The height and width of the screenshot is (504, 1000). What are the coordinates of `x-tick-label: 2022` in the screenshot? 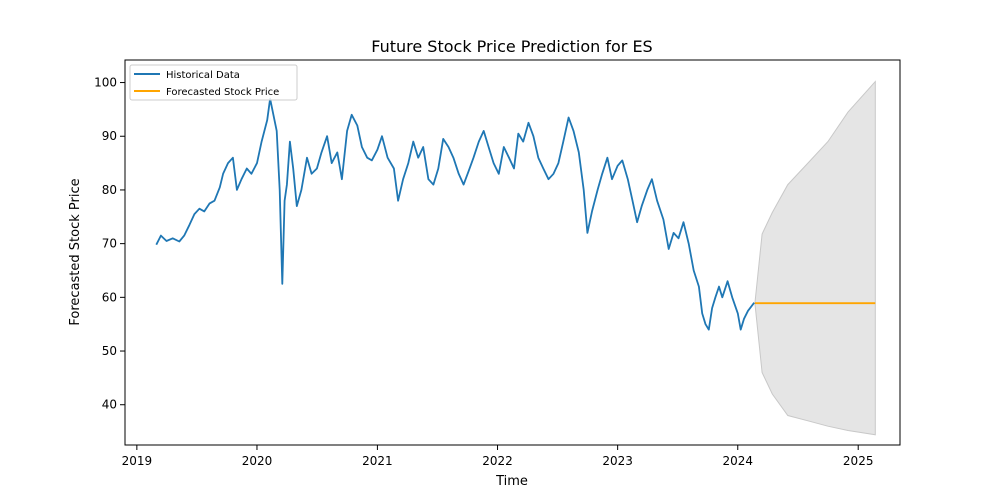 It's located at (497, 461).